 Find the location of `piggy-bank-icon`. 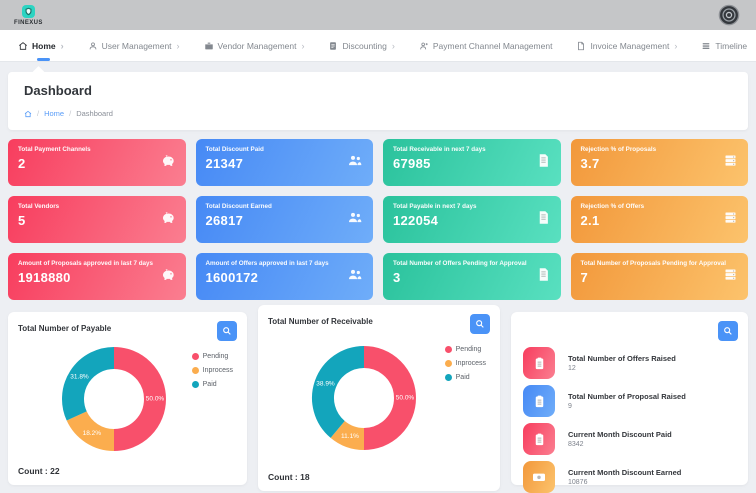

piggy-bank-icon is located at coordinates (168, 219).